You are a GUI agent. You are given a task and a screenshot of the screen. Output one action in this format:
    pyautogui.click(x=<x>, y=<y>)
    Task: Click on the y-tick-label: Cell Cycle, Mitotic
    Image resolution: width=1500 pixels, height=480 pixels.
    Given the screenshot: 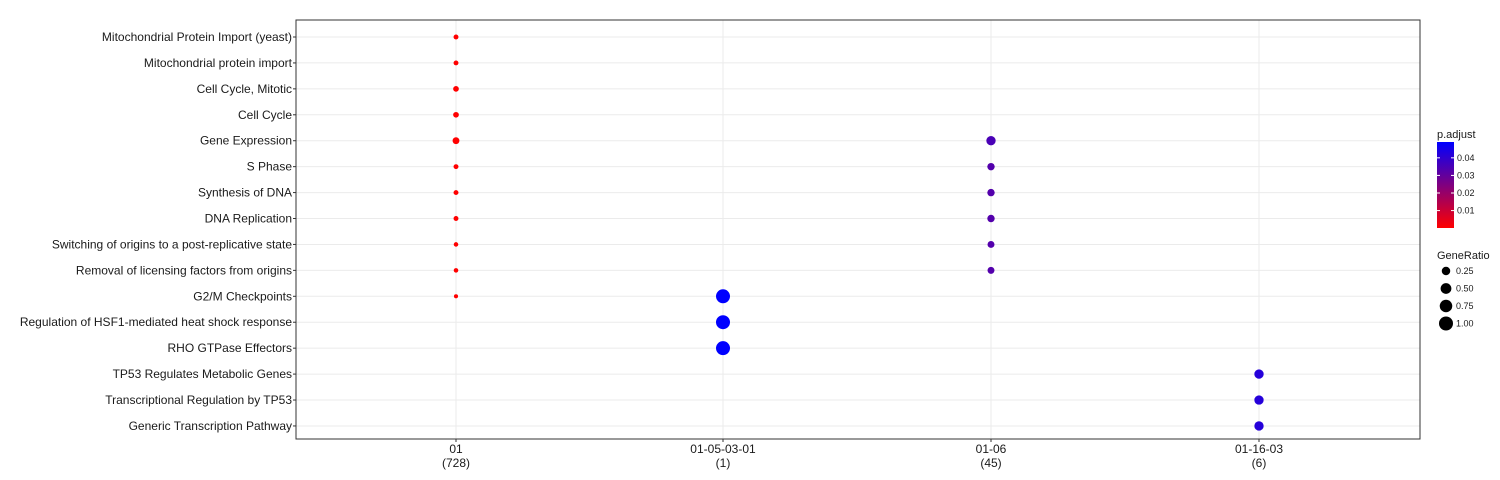 What is the action you would take?
    pyautogui.click(x=244, y=89)
    